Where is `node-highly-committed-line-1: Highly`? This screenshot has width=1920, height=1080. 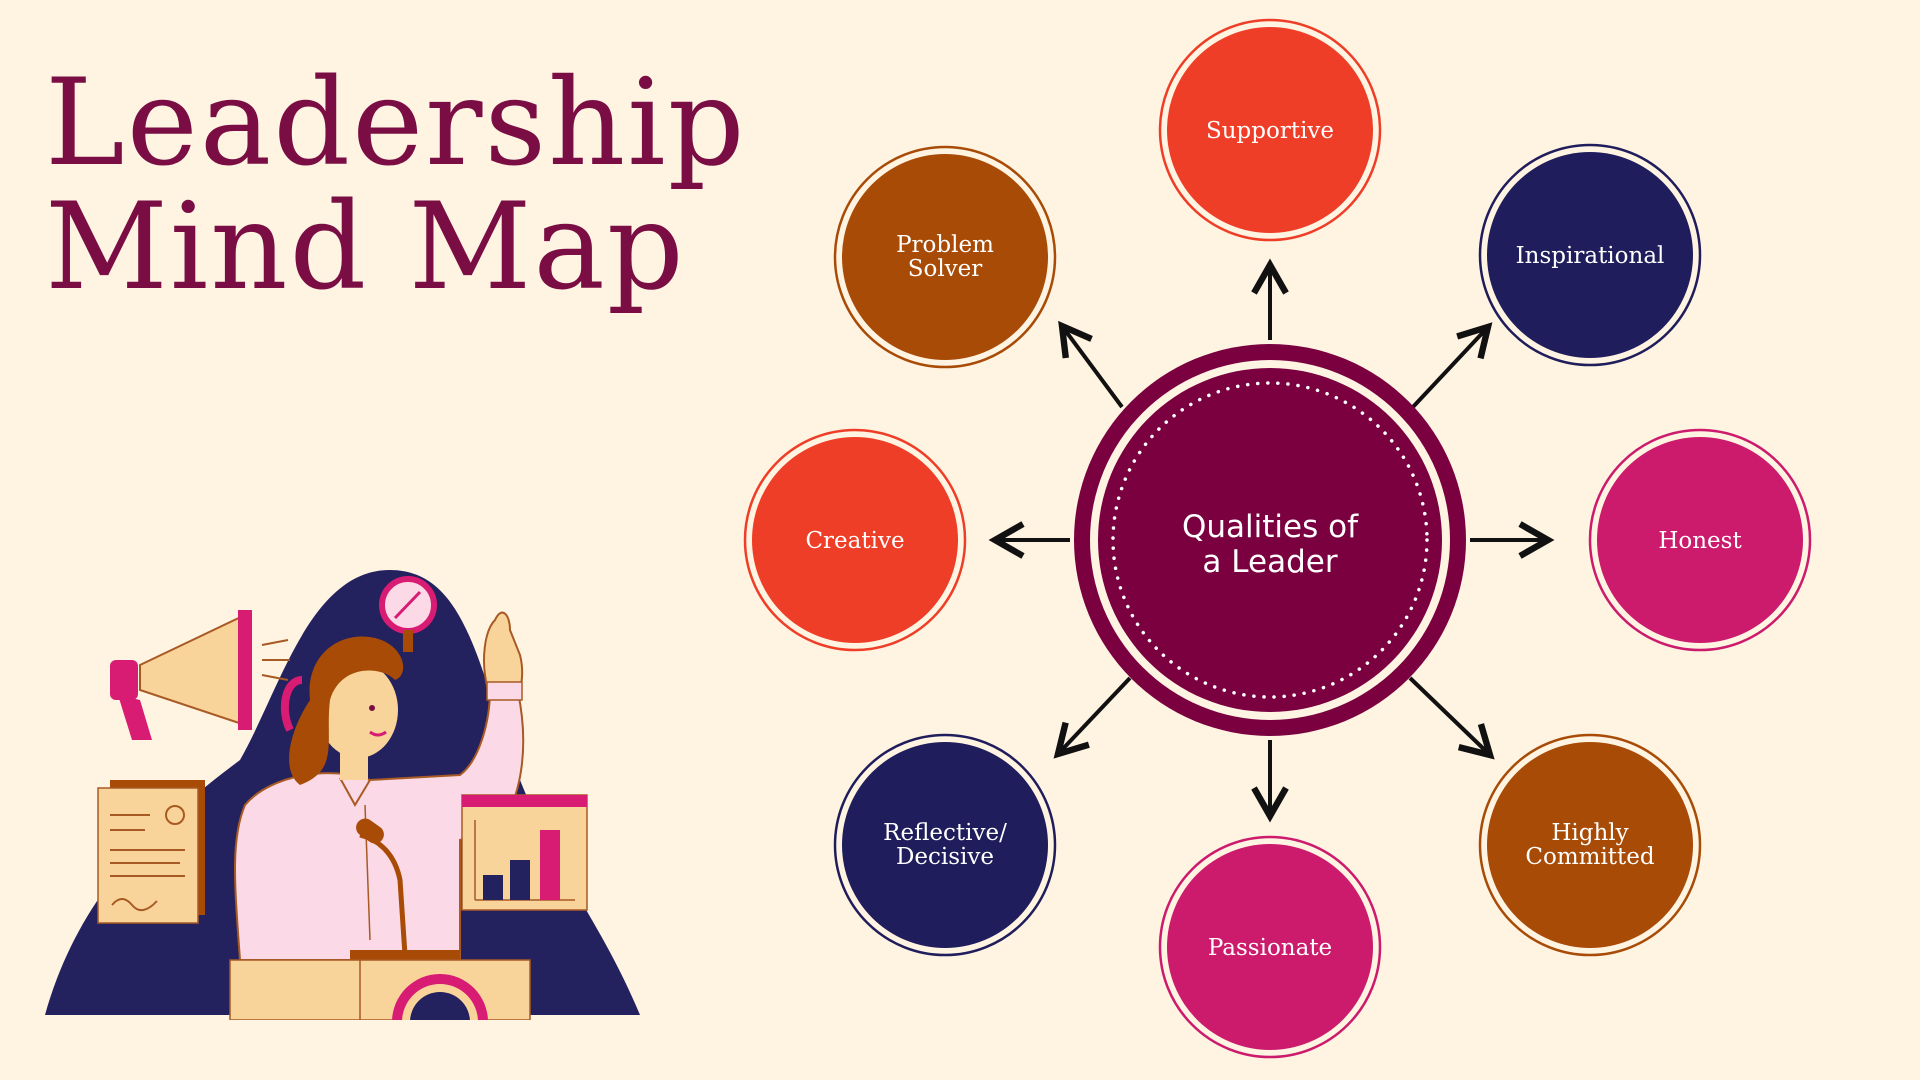 node-highly-committed-line-1: Highly is located at coordinates (1589, 833).